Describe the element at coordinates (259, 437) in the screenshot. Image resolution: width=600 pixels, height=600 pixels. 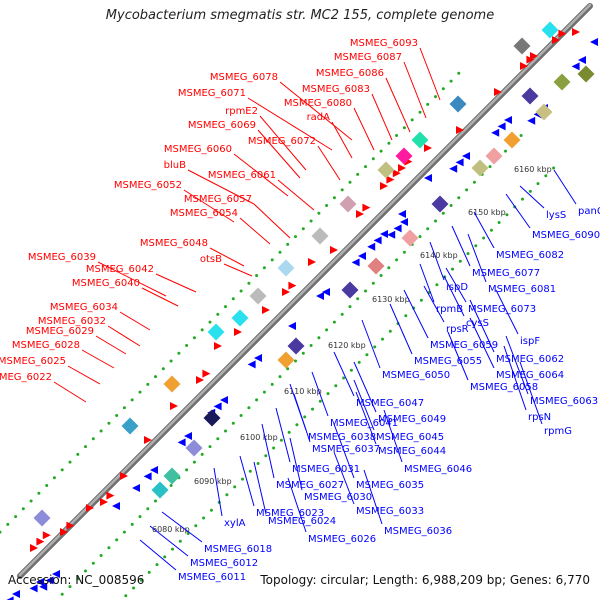
I see `scale-tick-6100-kbp: 6100 kbp` at that location.